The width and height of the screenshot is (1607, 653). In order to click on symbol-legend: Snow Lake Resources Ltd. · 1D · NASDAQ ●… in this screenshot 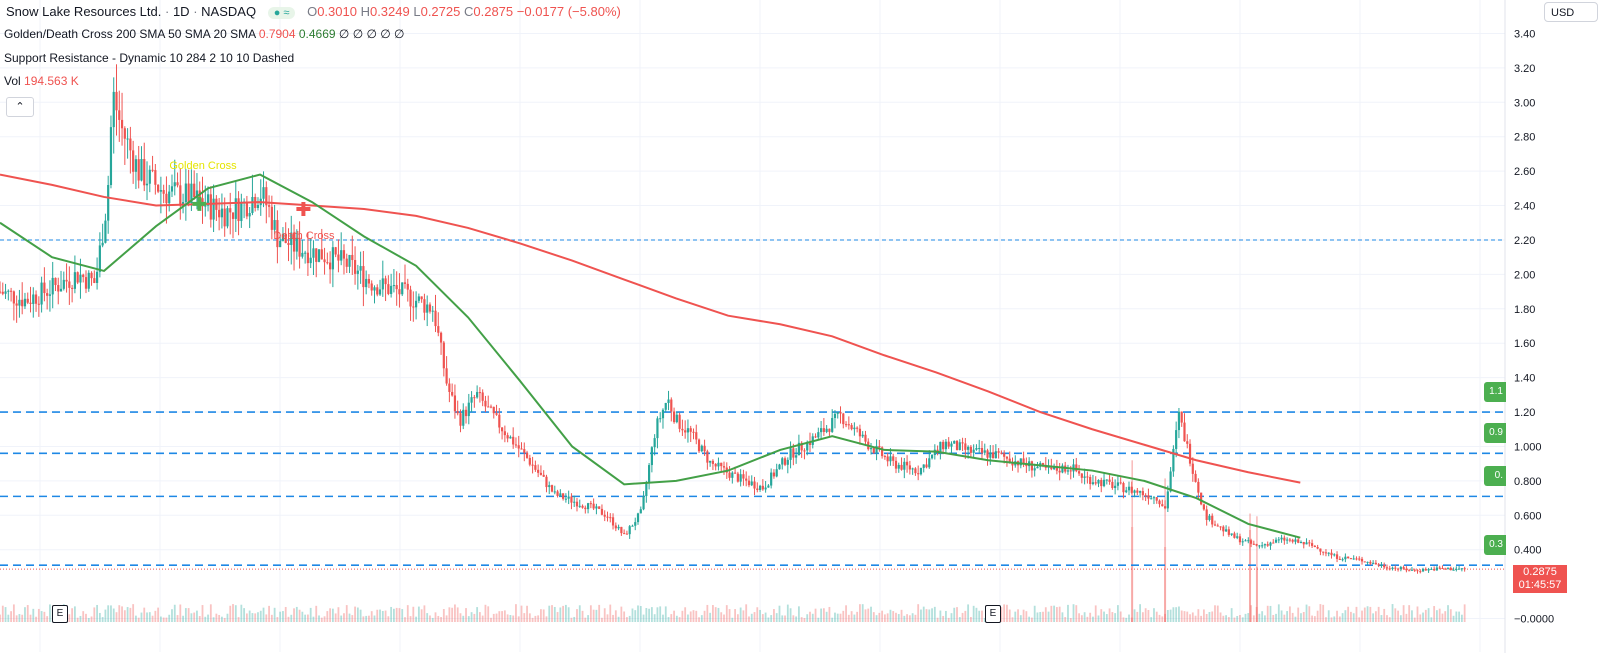, I will do `click(313, 11)`.